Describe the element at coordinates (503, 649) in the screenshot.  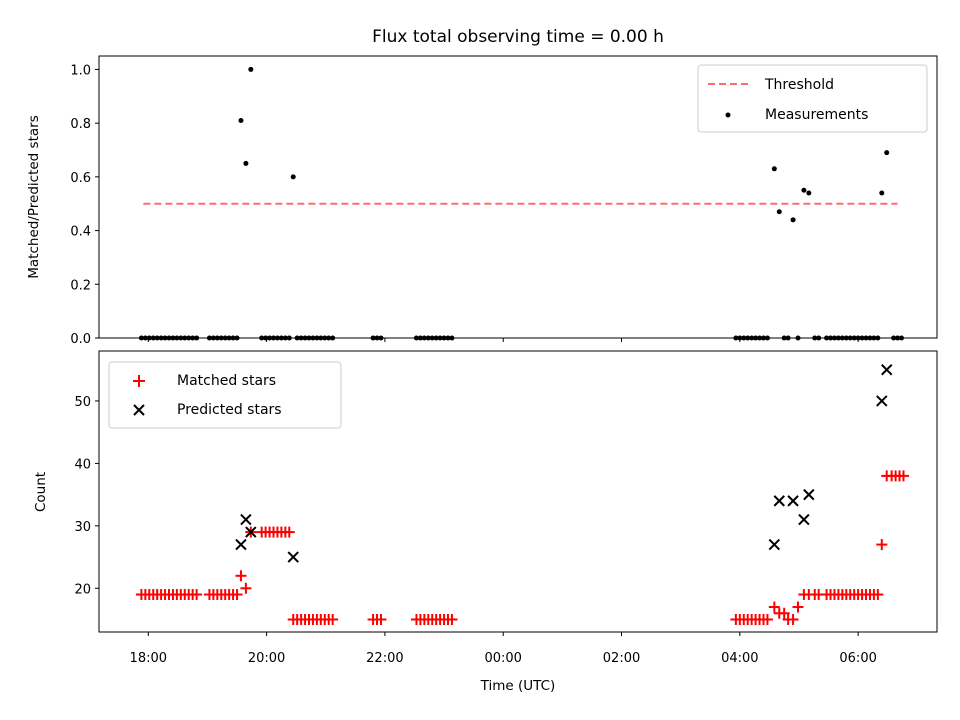
I see `bottom-x-ticks: 18:00 20:00 22:00 00:00 02:00 04:00 06:00` at that location.